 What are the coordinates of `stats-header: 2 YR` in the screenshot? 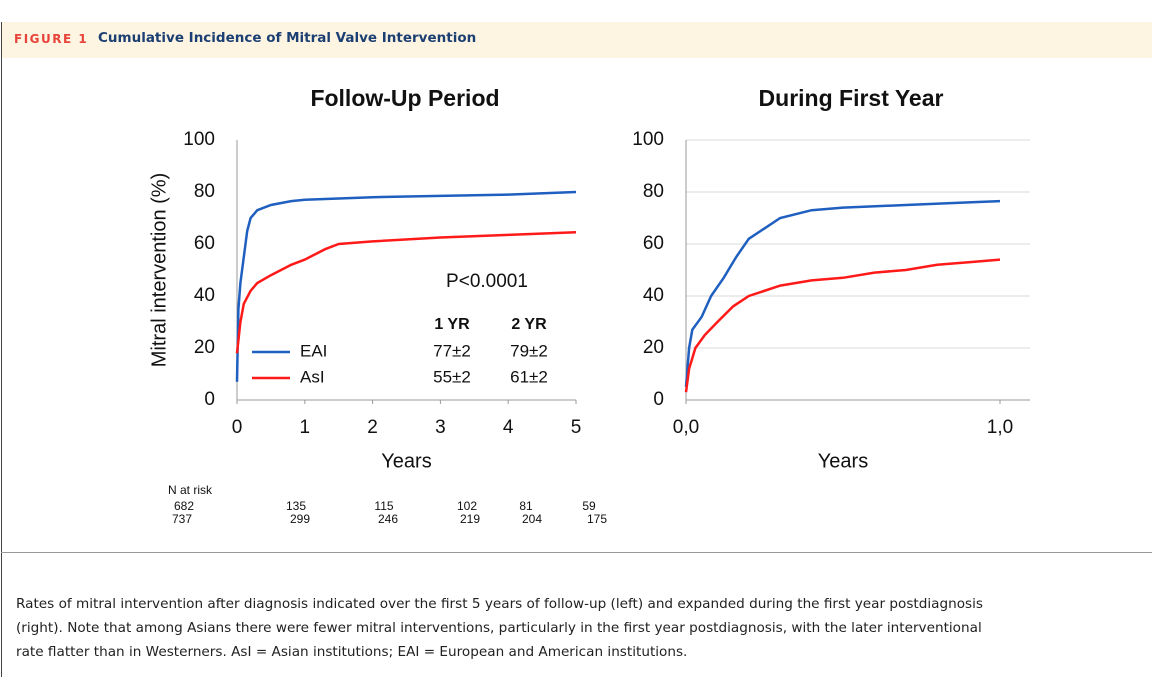 It's located at (529, 324).